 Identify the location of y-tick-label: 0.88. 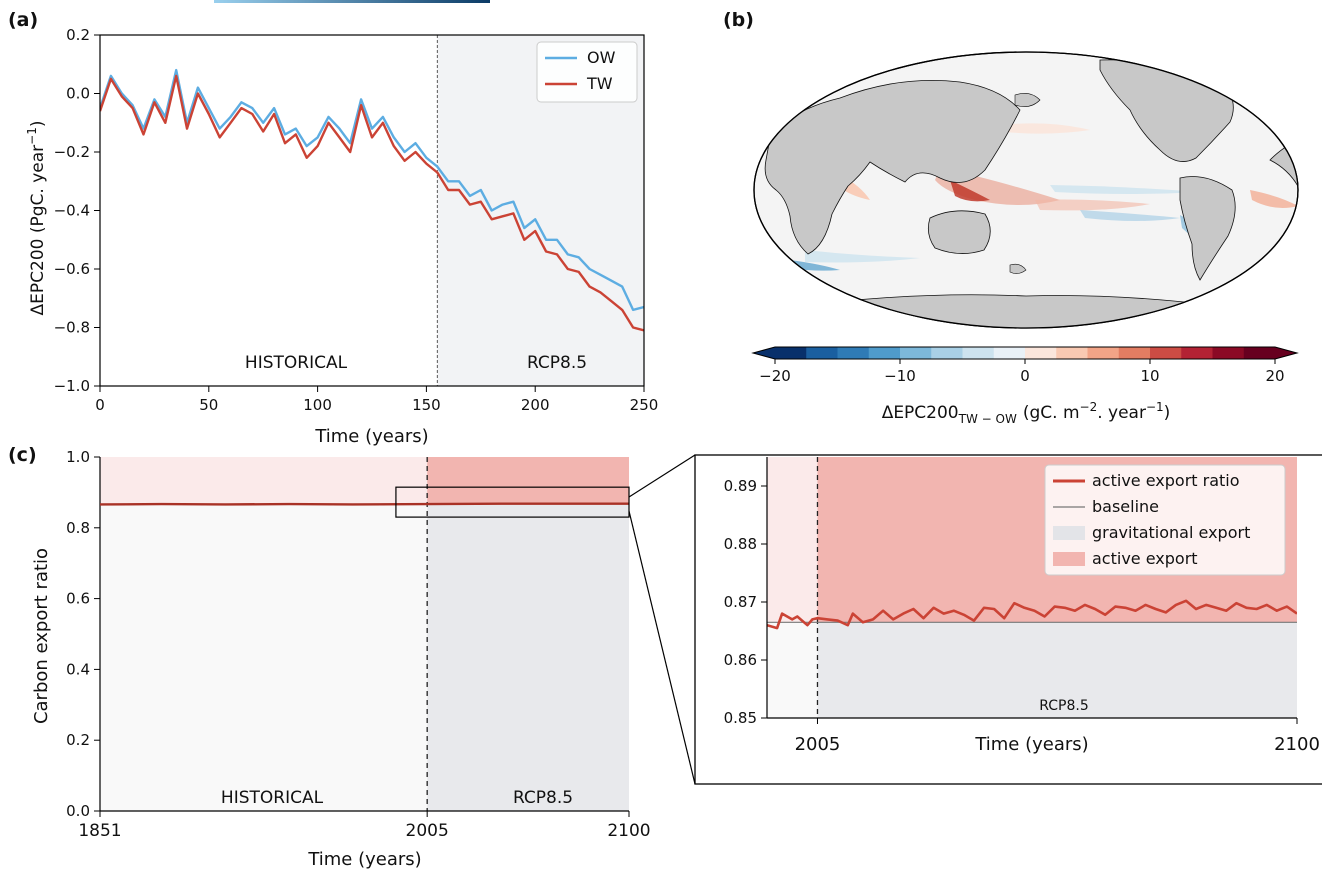
(740, 544).